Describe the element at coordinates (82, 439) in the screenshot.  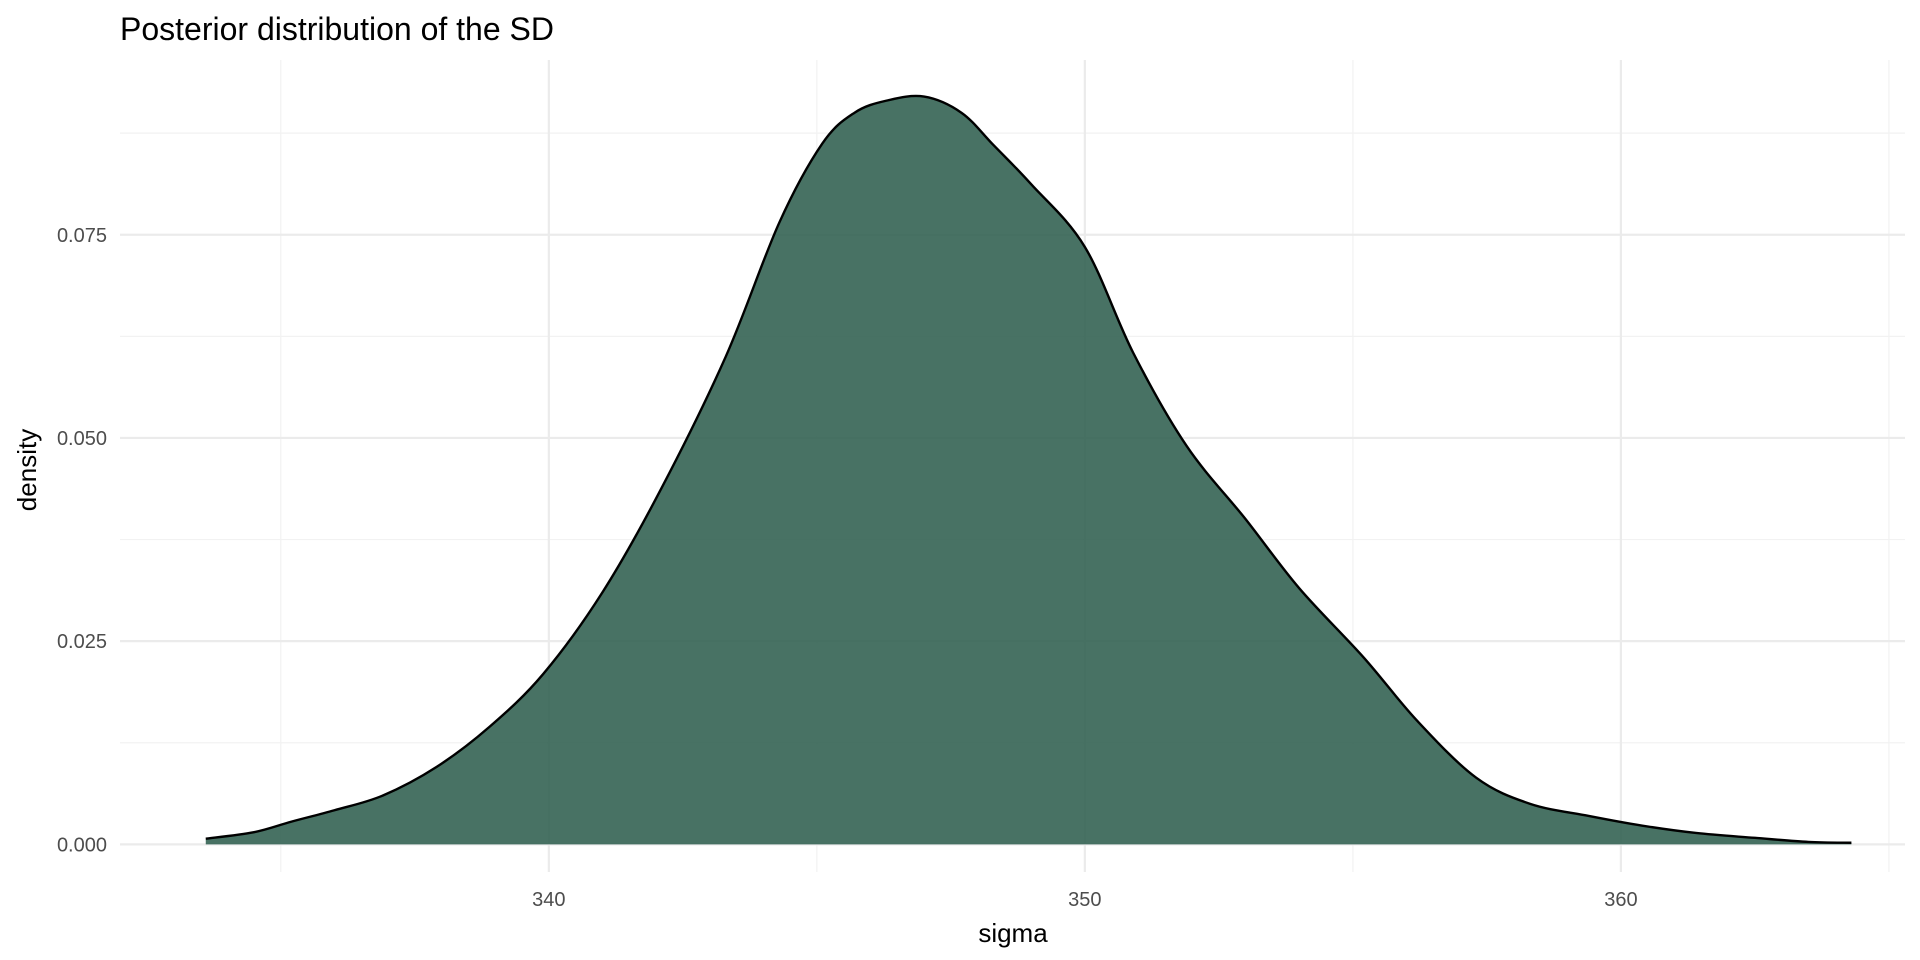
I see `y-tick-label: 0.050` at that location.